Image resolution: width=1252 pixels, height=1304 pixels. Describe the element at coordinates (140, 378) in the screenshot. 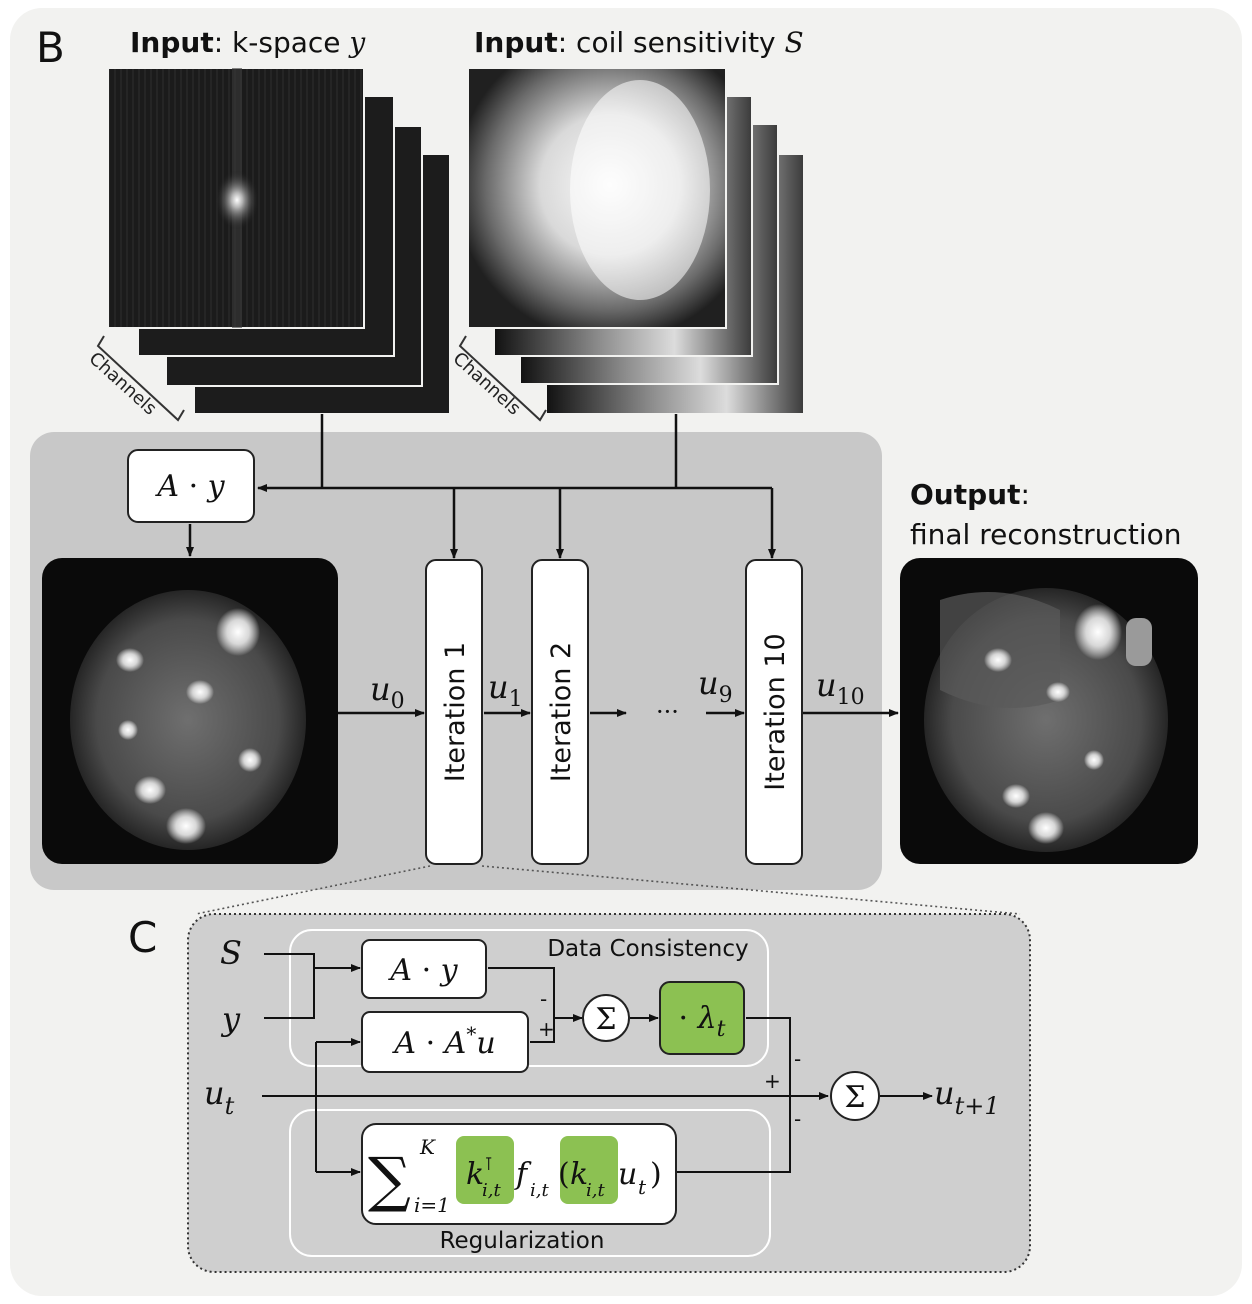

I see `kspace-channels-bracket` at that location.